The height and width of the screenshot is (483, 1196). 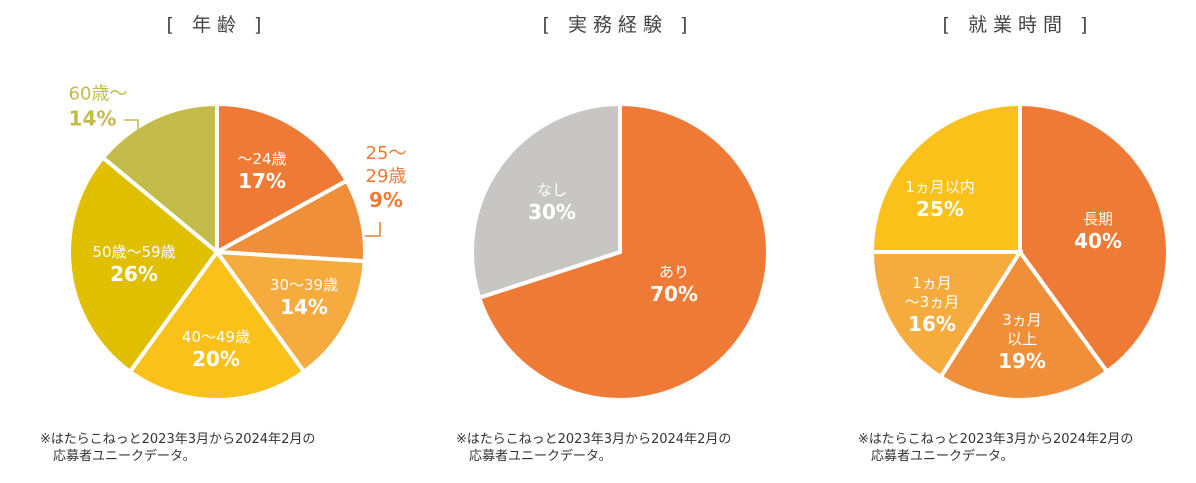 I want to click on slice-label: 〜24歳 17%, so click(x=261, y=172).